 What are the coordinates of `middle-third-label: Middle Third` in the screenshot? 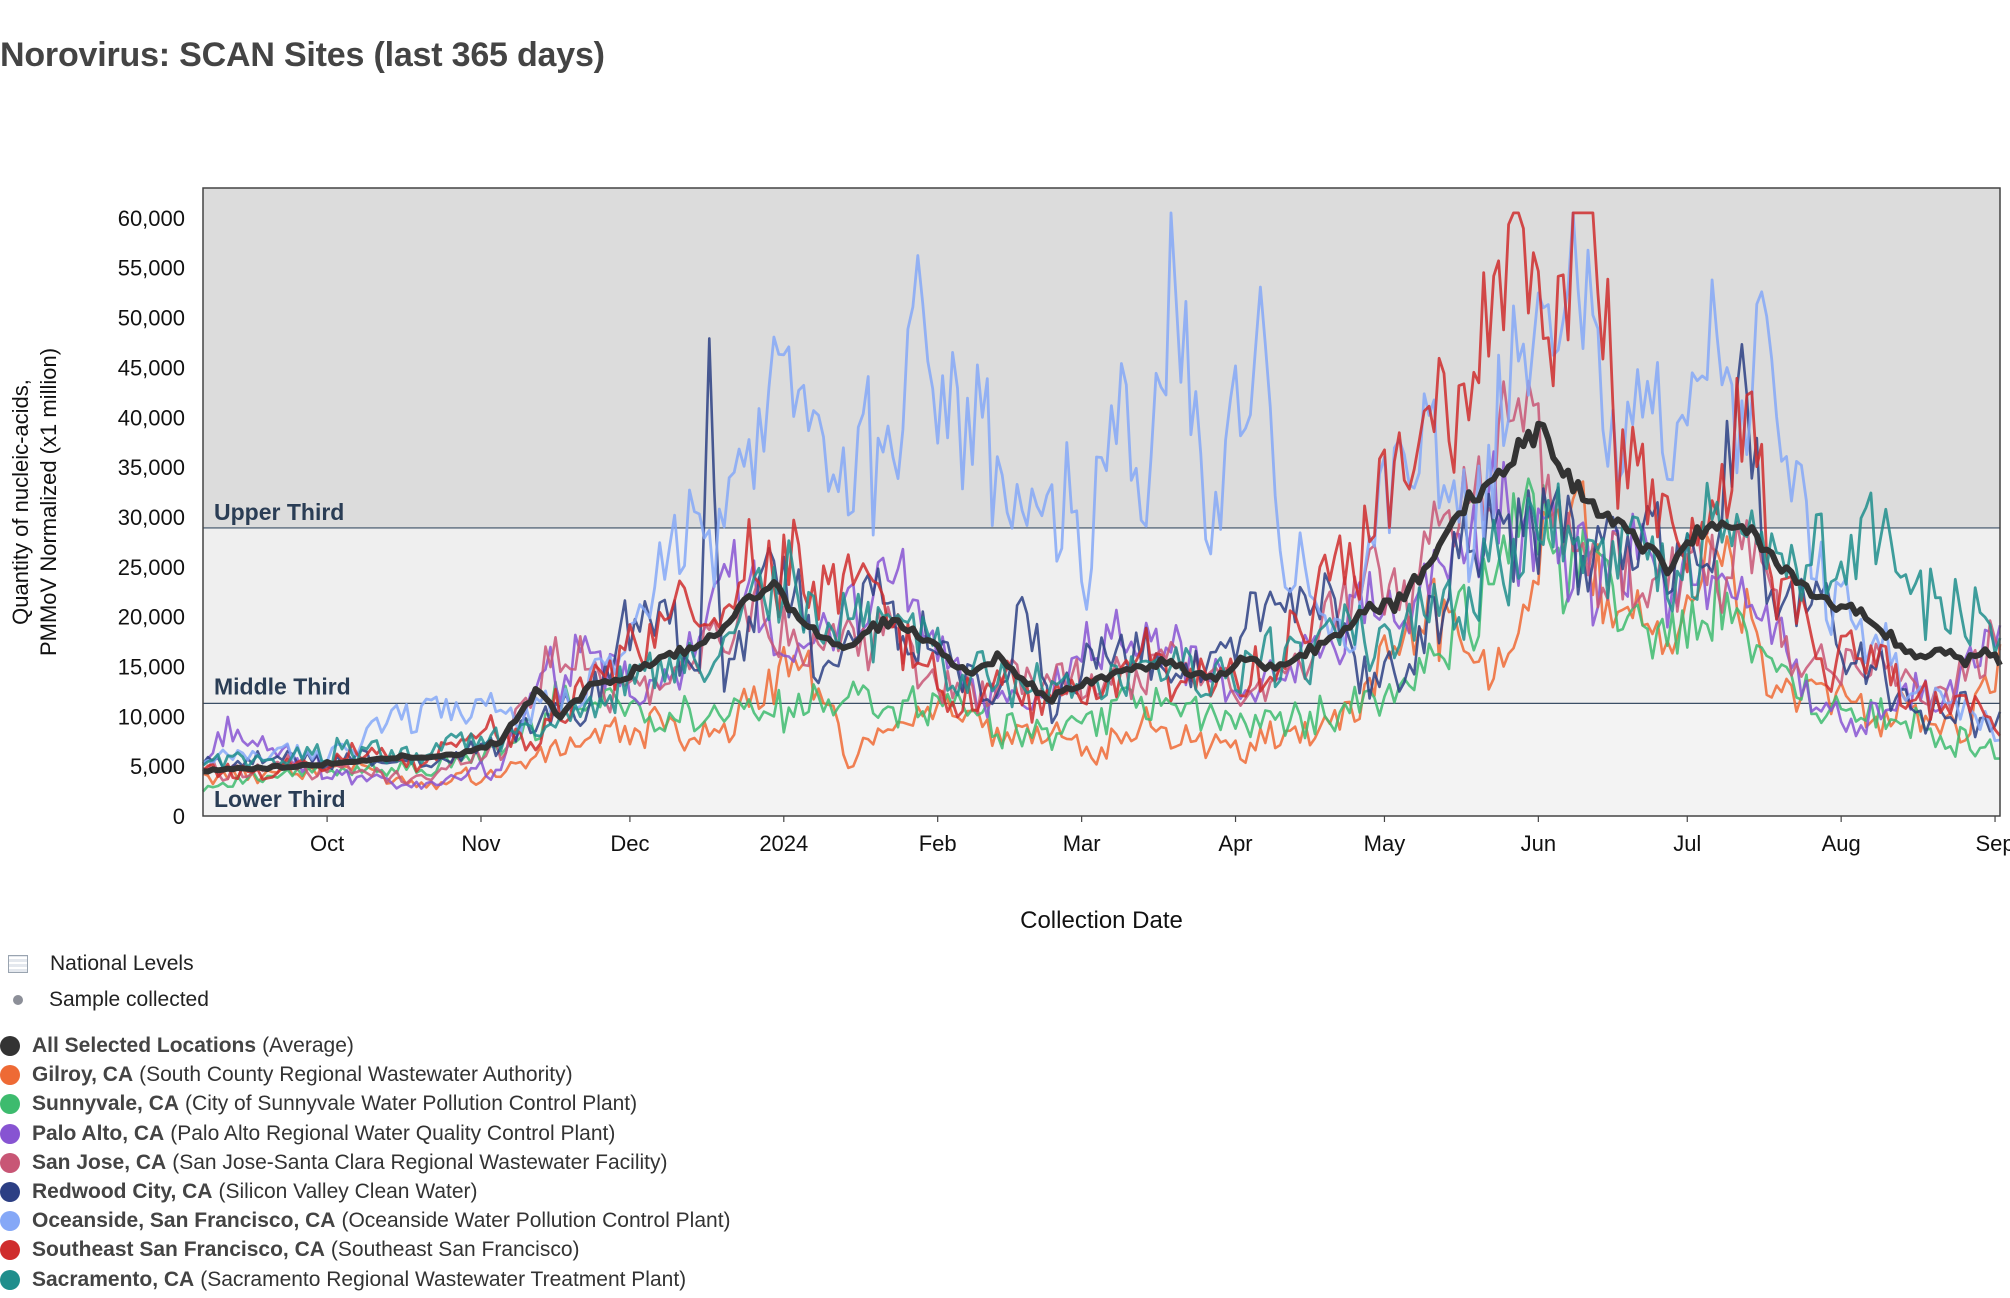 It's located at (282, 686).